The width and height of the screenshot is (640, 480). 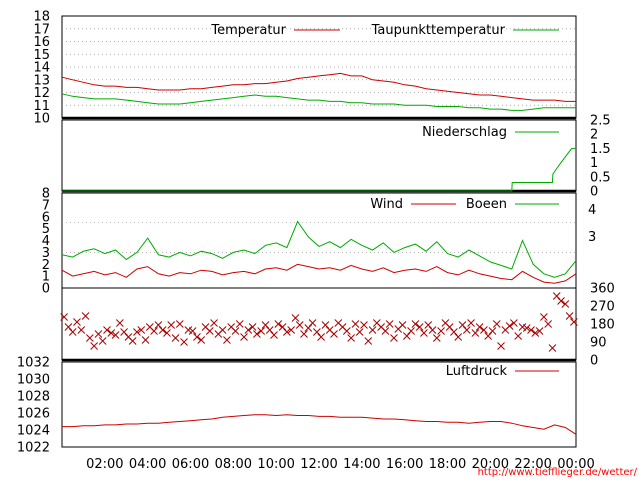 What do you see at coordinates (464, 204) in the screenshot?
I see `legend-wind: Wind Boeen` at bounding box center [464, 204].